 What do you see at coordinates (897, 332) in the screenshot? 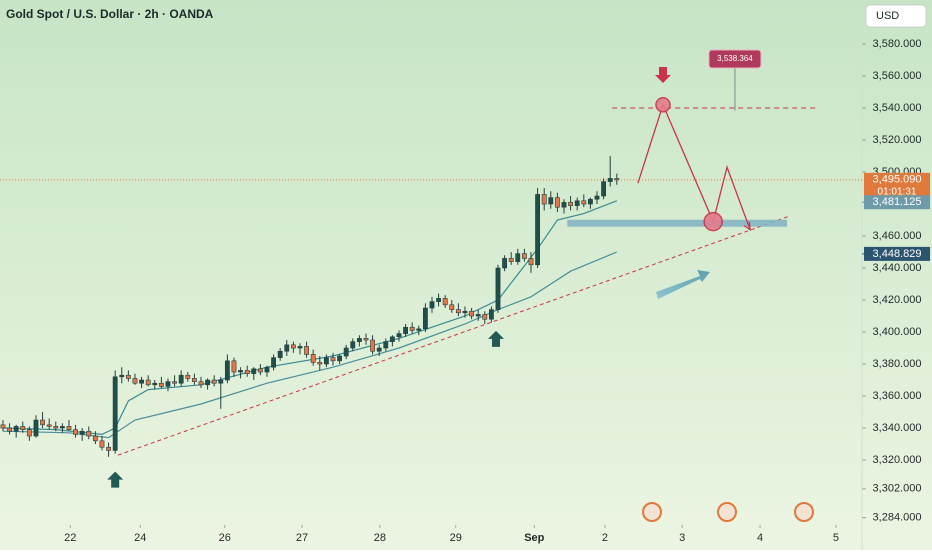
I see `y-tick-label: 3,400.000` at bounding box center [897, 332].